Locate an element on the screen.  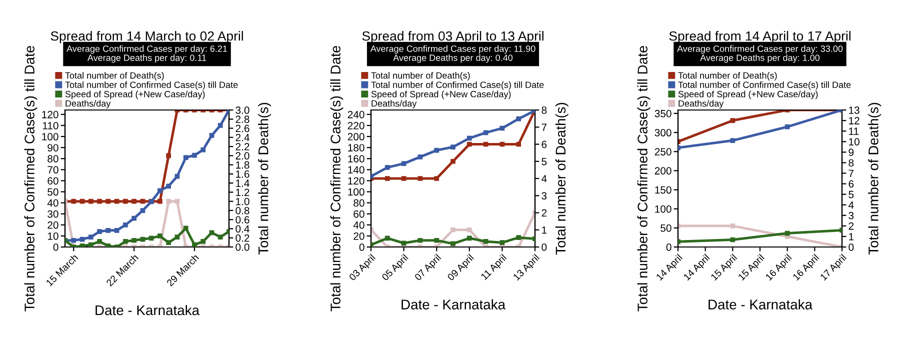
y-tick-label: 300 is located at coordinates (663, 132).